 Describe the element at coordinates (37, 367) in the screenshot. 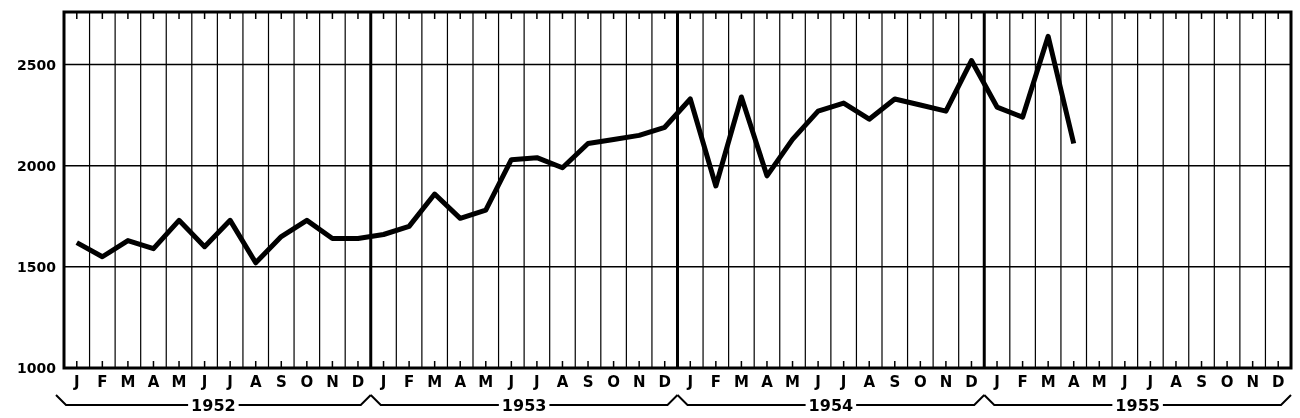

I see `y-tick-label: 1000` at that location.